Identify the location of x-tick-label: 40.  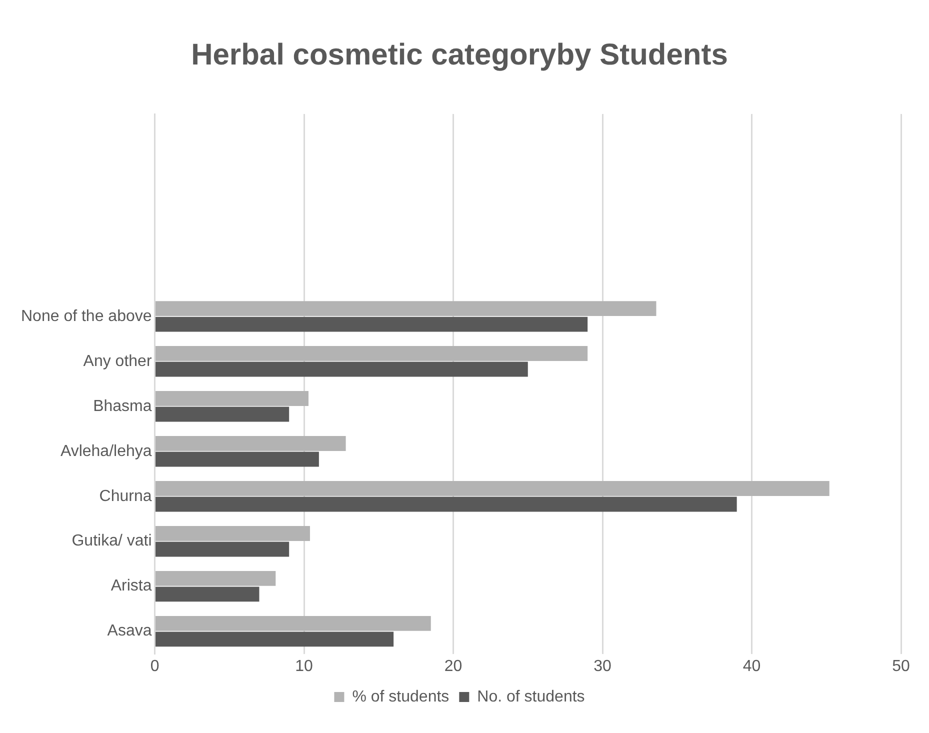
(751, 666).